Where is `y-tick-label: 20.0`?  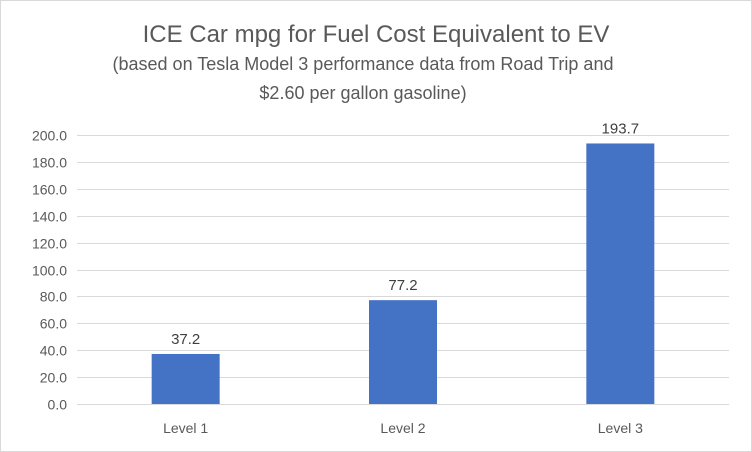
y-tick-label: 20.0 is located at coordinates (53, 378).